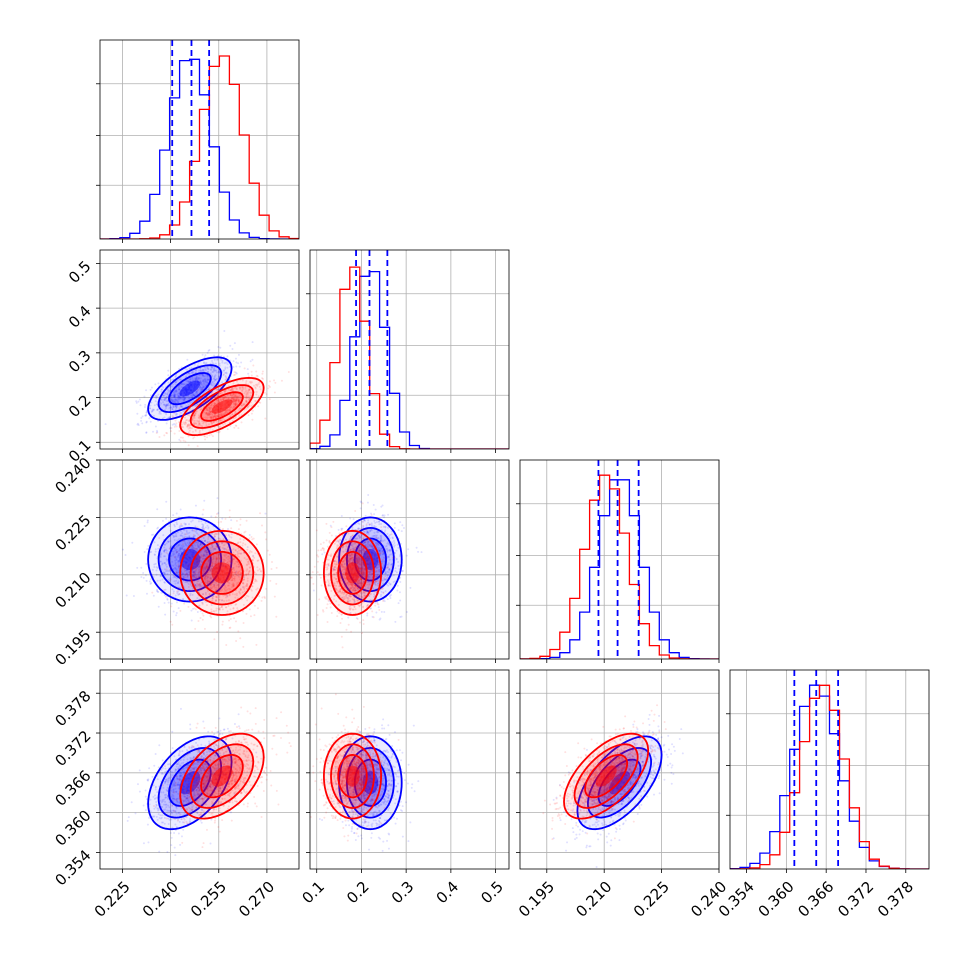 The height and width of the screenshot is (970, 970). What do you see at coordinates (72, 532) in the screenshot?
I see `y-tick-label: 0.225` at bounding box center [72, 532].